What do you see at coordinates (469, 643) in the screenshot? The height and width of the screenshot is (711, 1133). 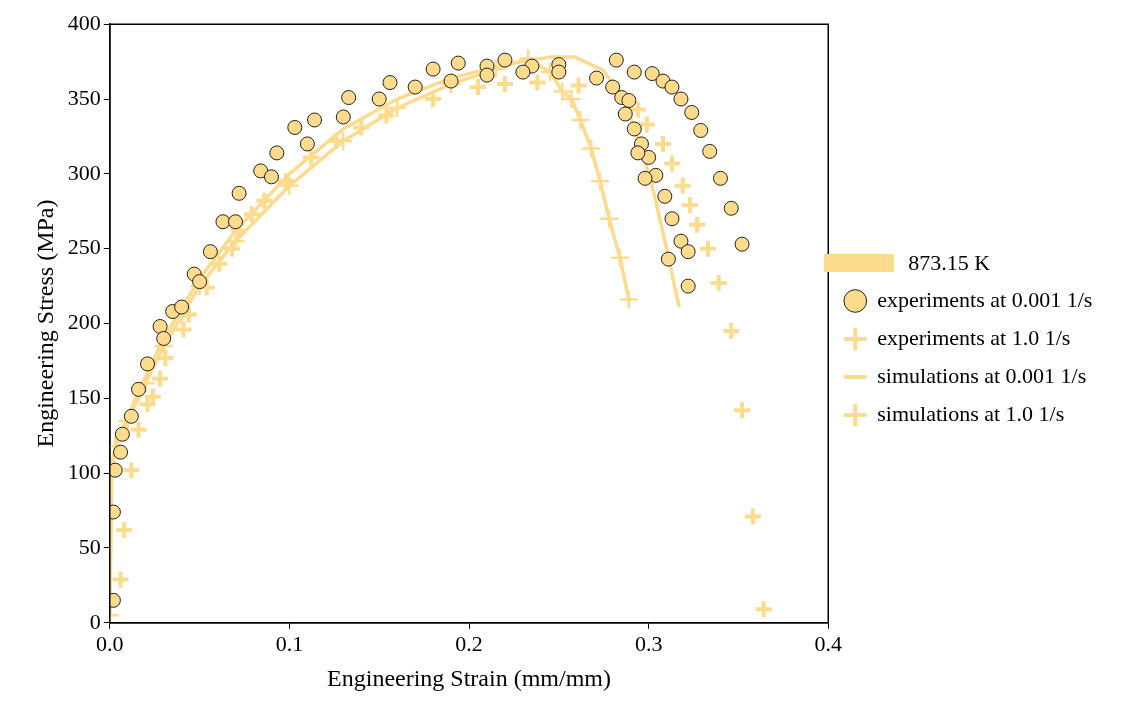 I see `x-tick-label: 0.2` at bounding box center [469, 643].